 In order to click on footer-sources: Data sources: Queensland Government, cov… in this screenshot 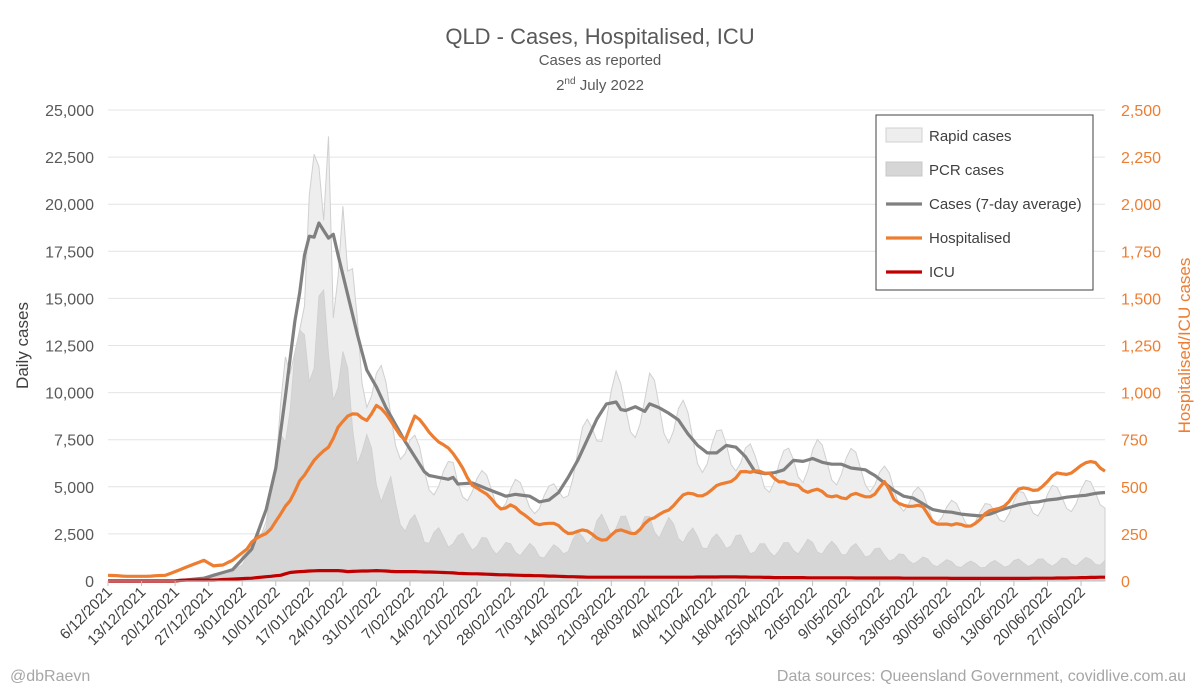, I will do `click(981, 676)`.